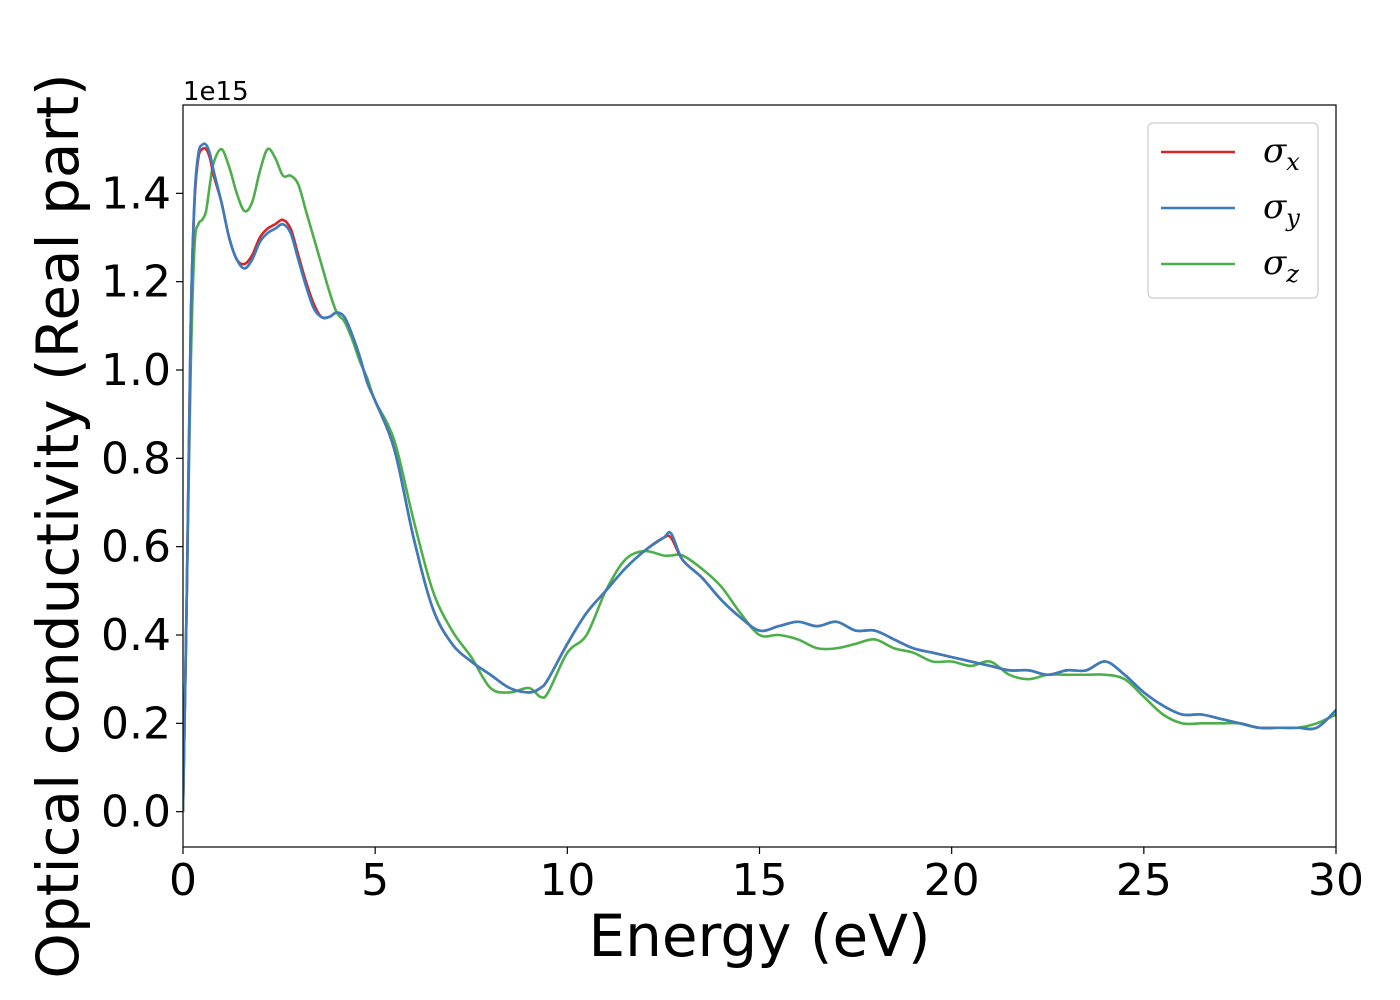 This screenshot has width=1400, height=1000. Describe the element at coordinates (136, 812) in the screenshot. I see `y-tick-label: 0.0` at that location.